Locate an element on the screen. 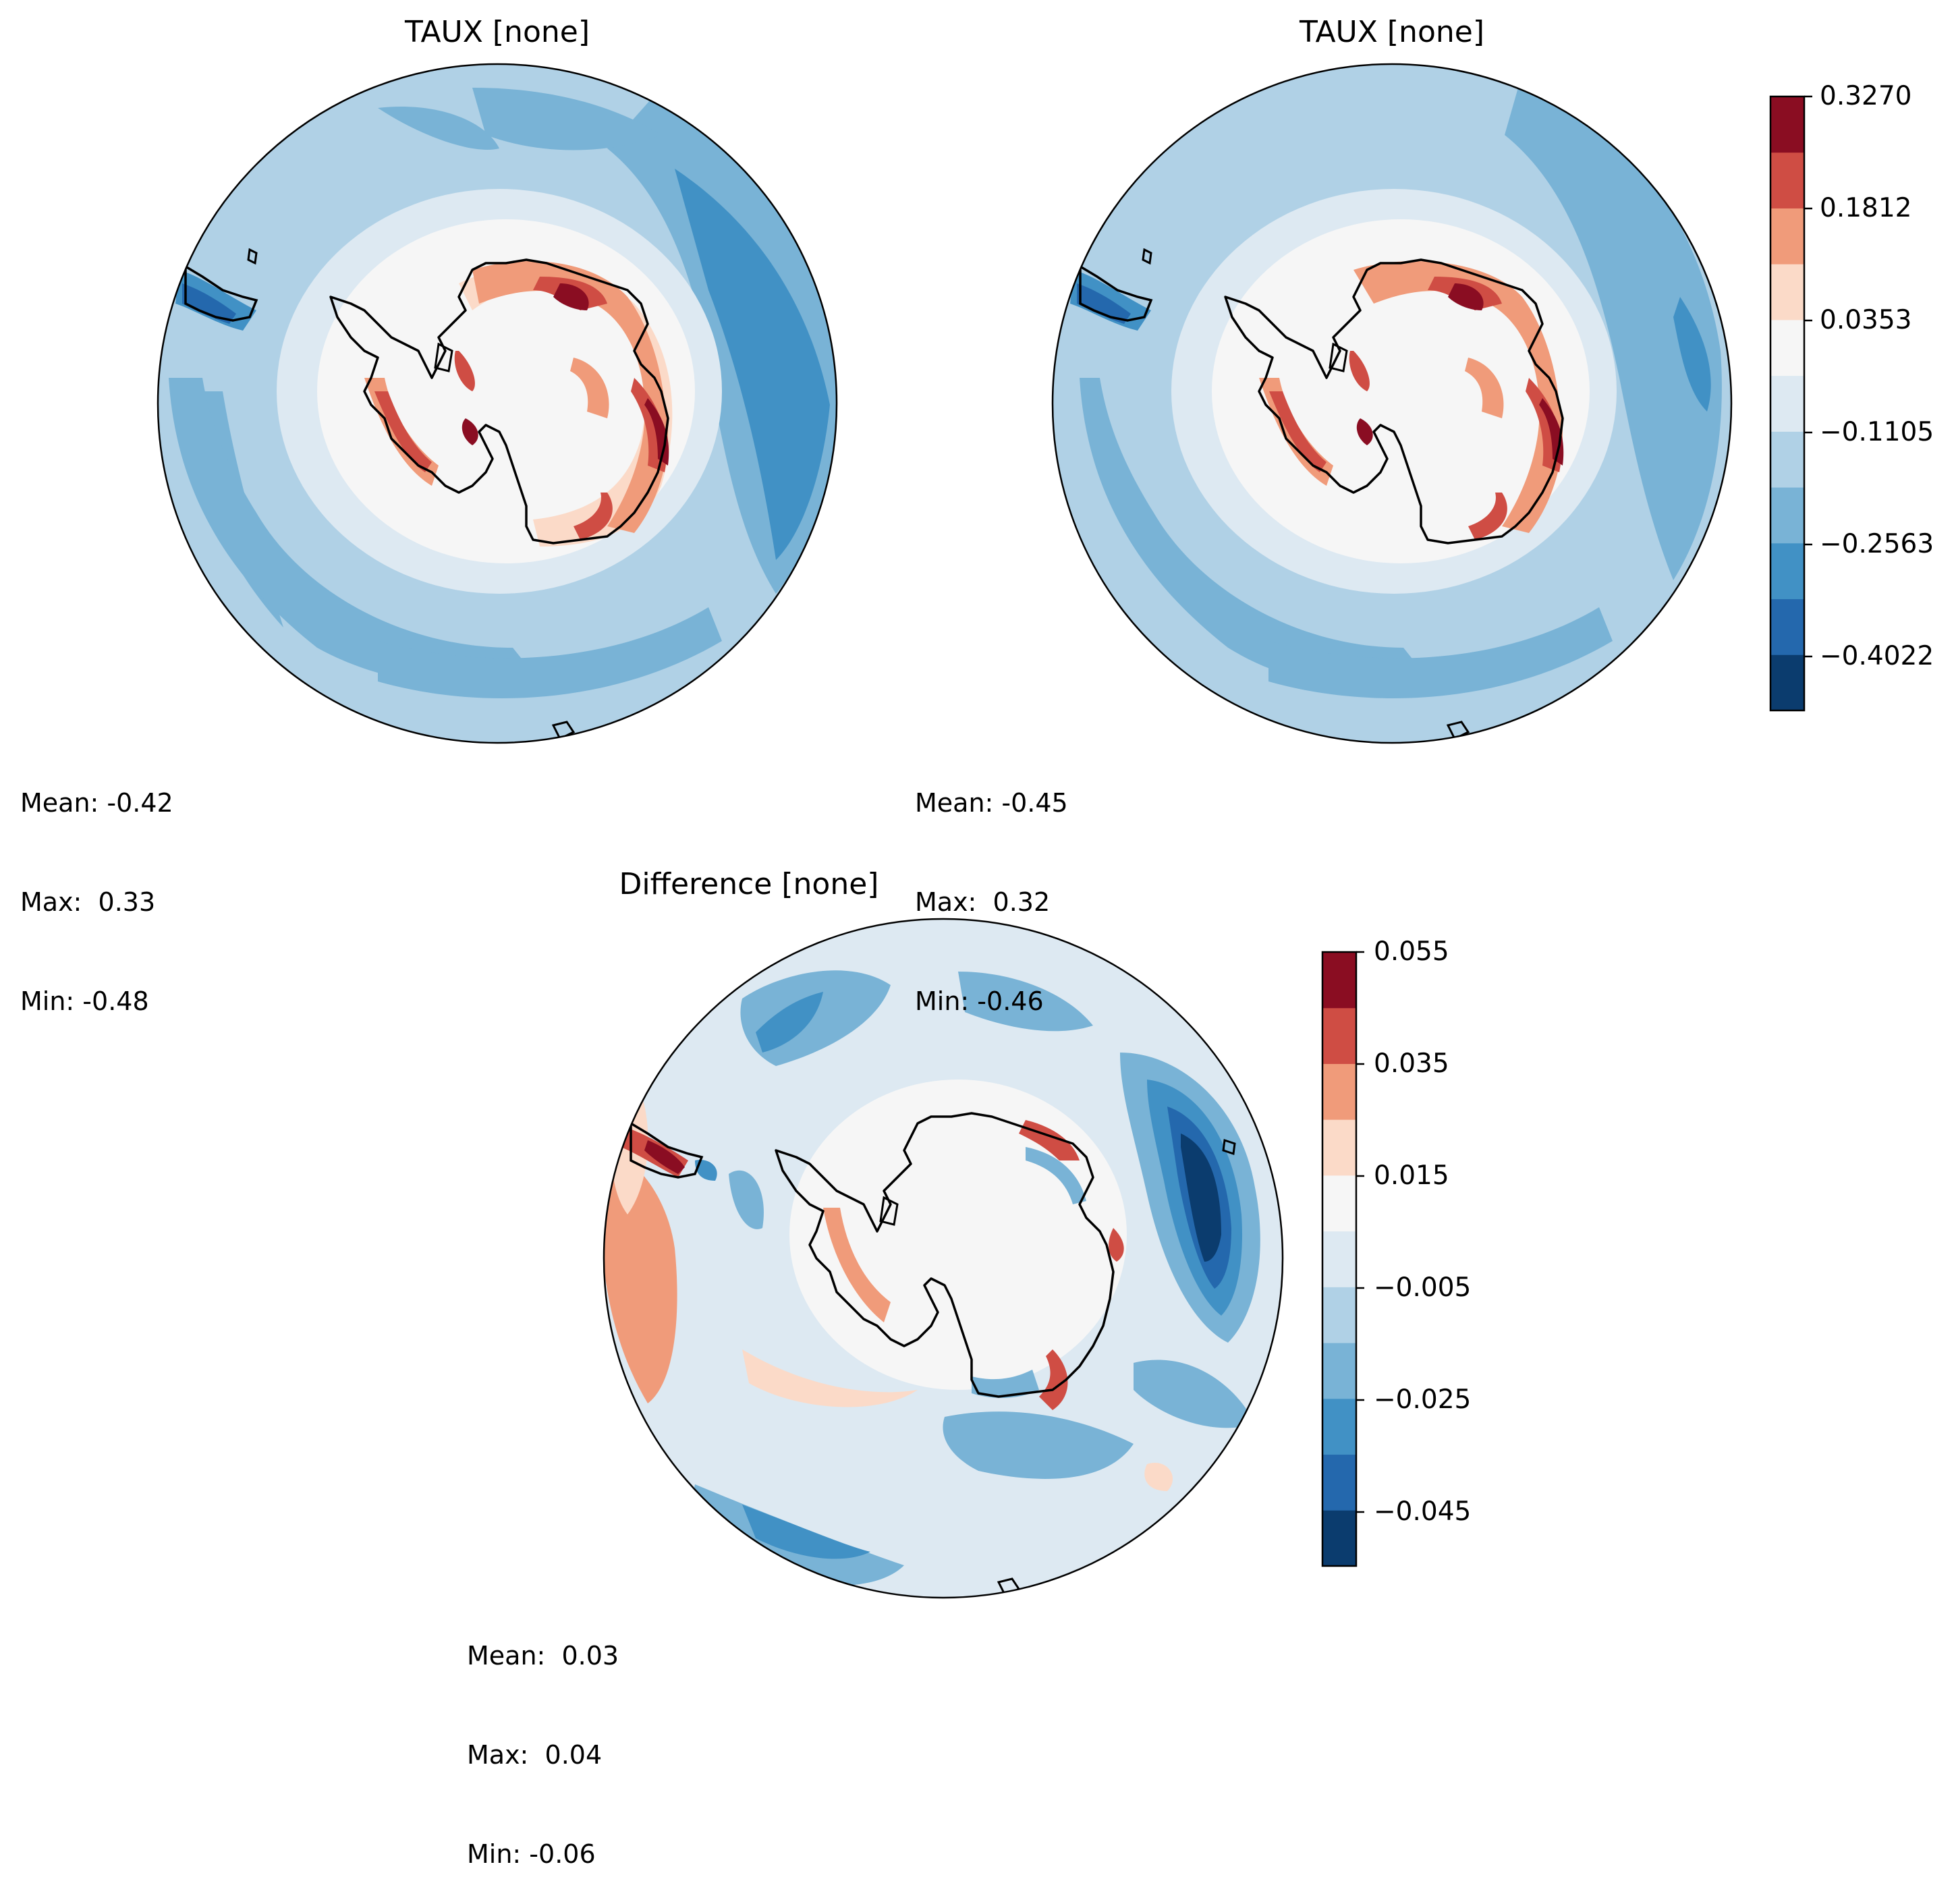 Image resolution: width=1954 pixels, height=1904 pixels. colorbar-top-tick: 0.3270 is located at coordinates (1866, 96).